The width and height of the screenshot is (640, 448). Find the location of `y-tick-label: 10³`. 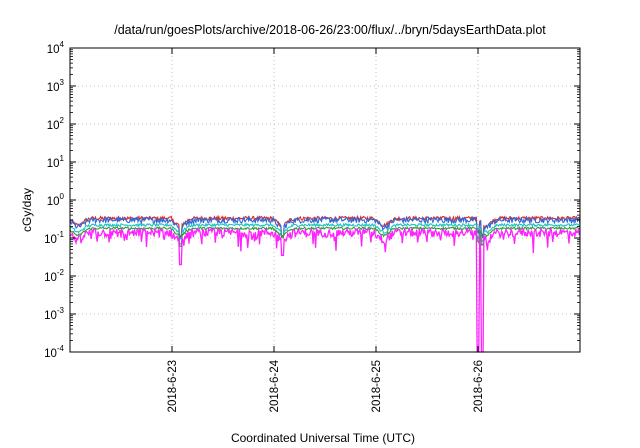

y-tick-label: 10³ is located at coordinates (56, 86).